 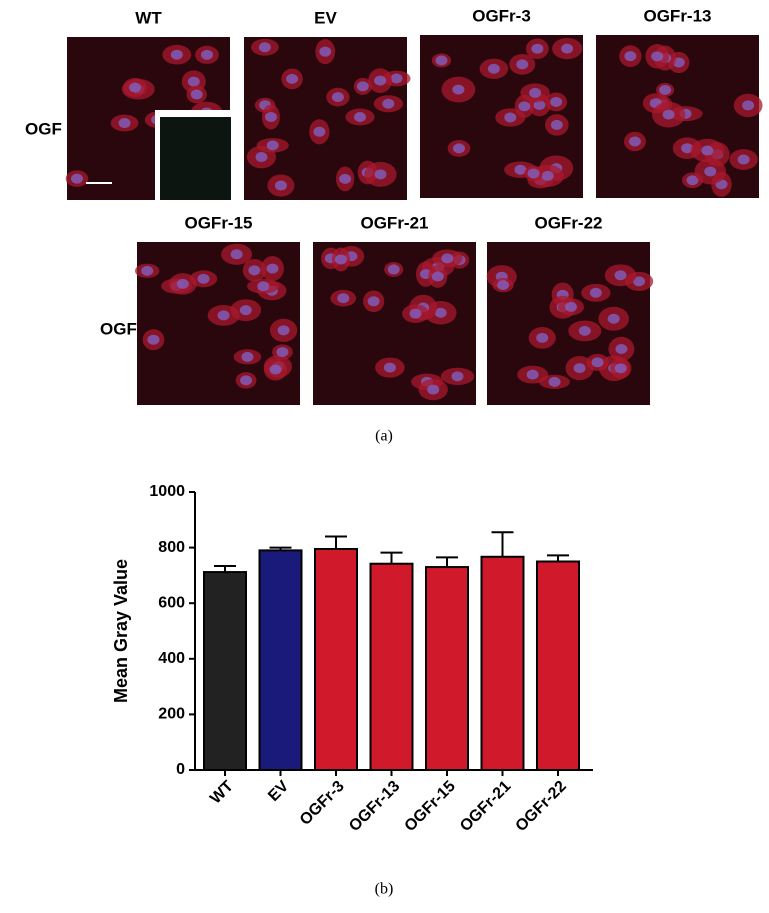 What do you see at coordinates (322, 803) in the screenshot?
I see `x-tick-label: OGFr-3` at bounding box center [322, 803].